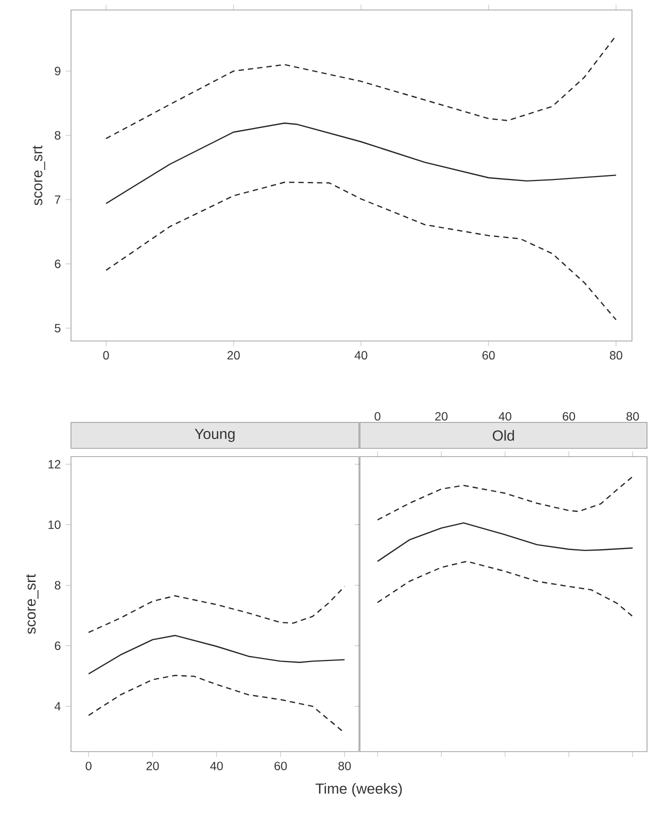 The image size is (648, 819). Describe the element at coordinates (359, 790) in the screenshot. I see `x-axis-title: Time (weeks)` at that location.